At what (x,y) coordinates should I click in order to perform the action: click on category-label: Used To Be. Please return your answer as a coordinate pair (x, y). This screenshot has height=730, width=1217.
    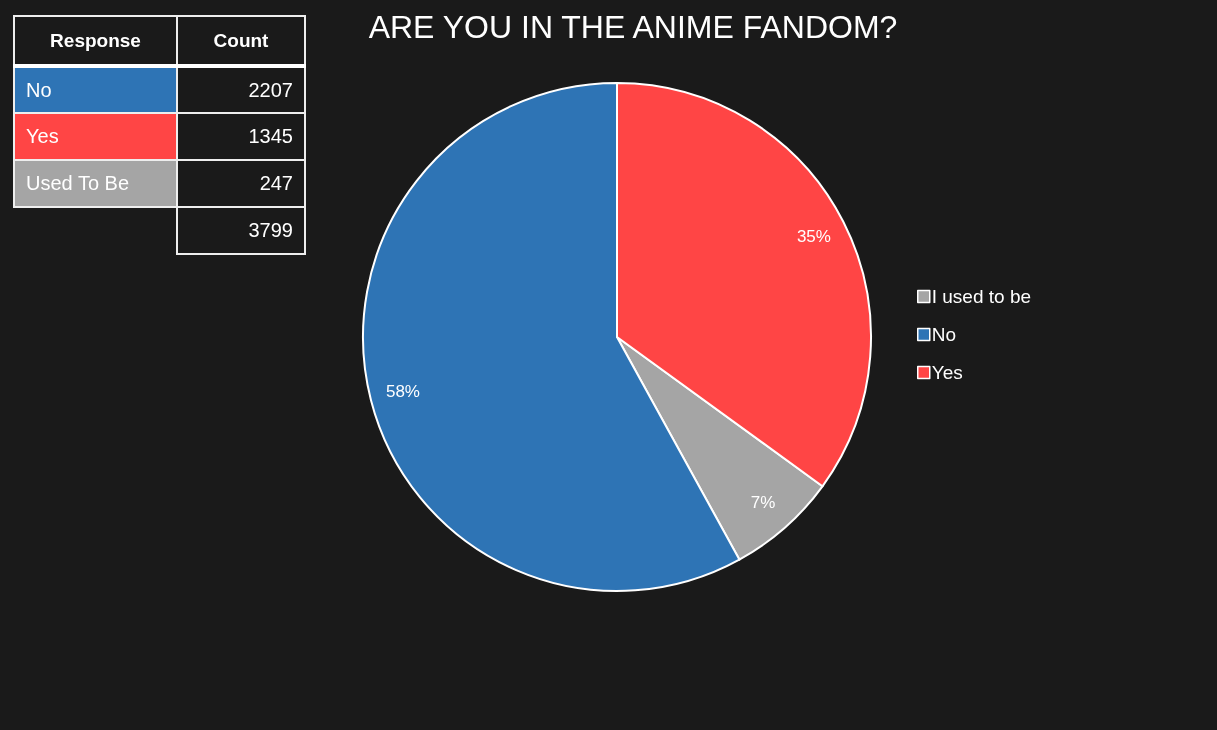
    Looking at the image, I should click on (95, 183).